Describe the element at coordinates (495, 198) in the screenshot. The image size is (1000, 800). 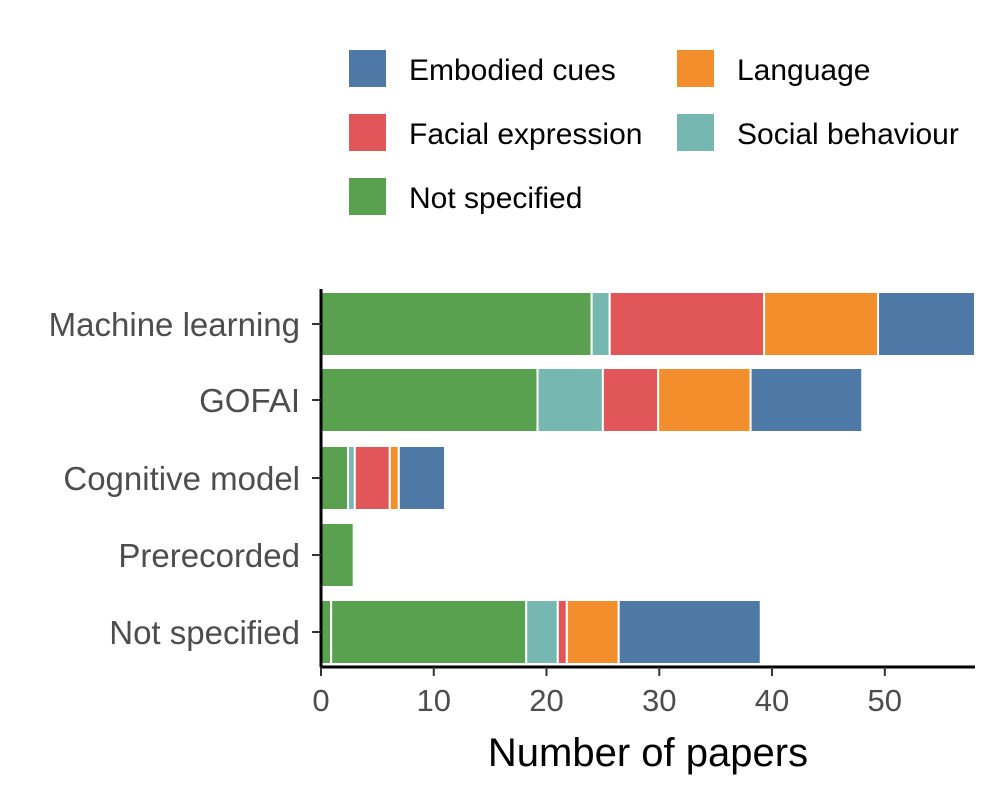
I see `legend-label-not-specified: Not specified` at that location.